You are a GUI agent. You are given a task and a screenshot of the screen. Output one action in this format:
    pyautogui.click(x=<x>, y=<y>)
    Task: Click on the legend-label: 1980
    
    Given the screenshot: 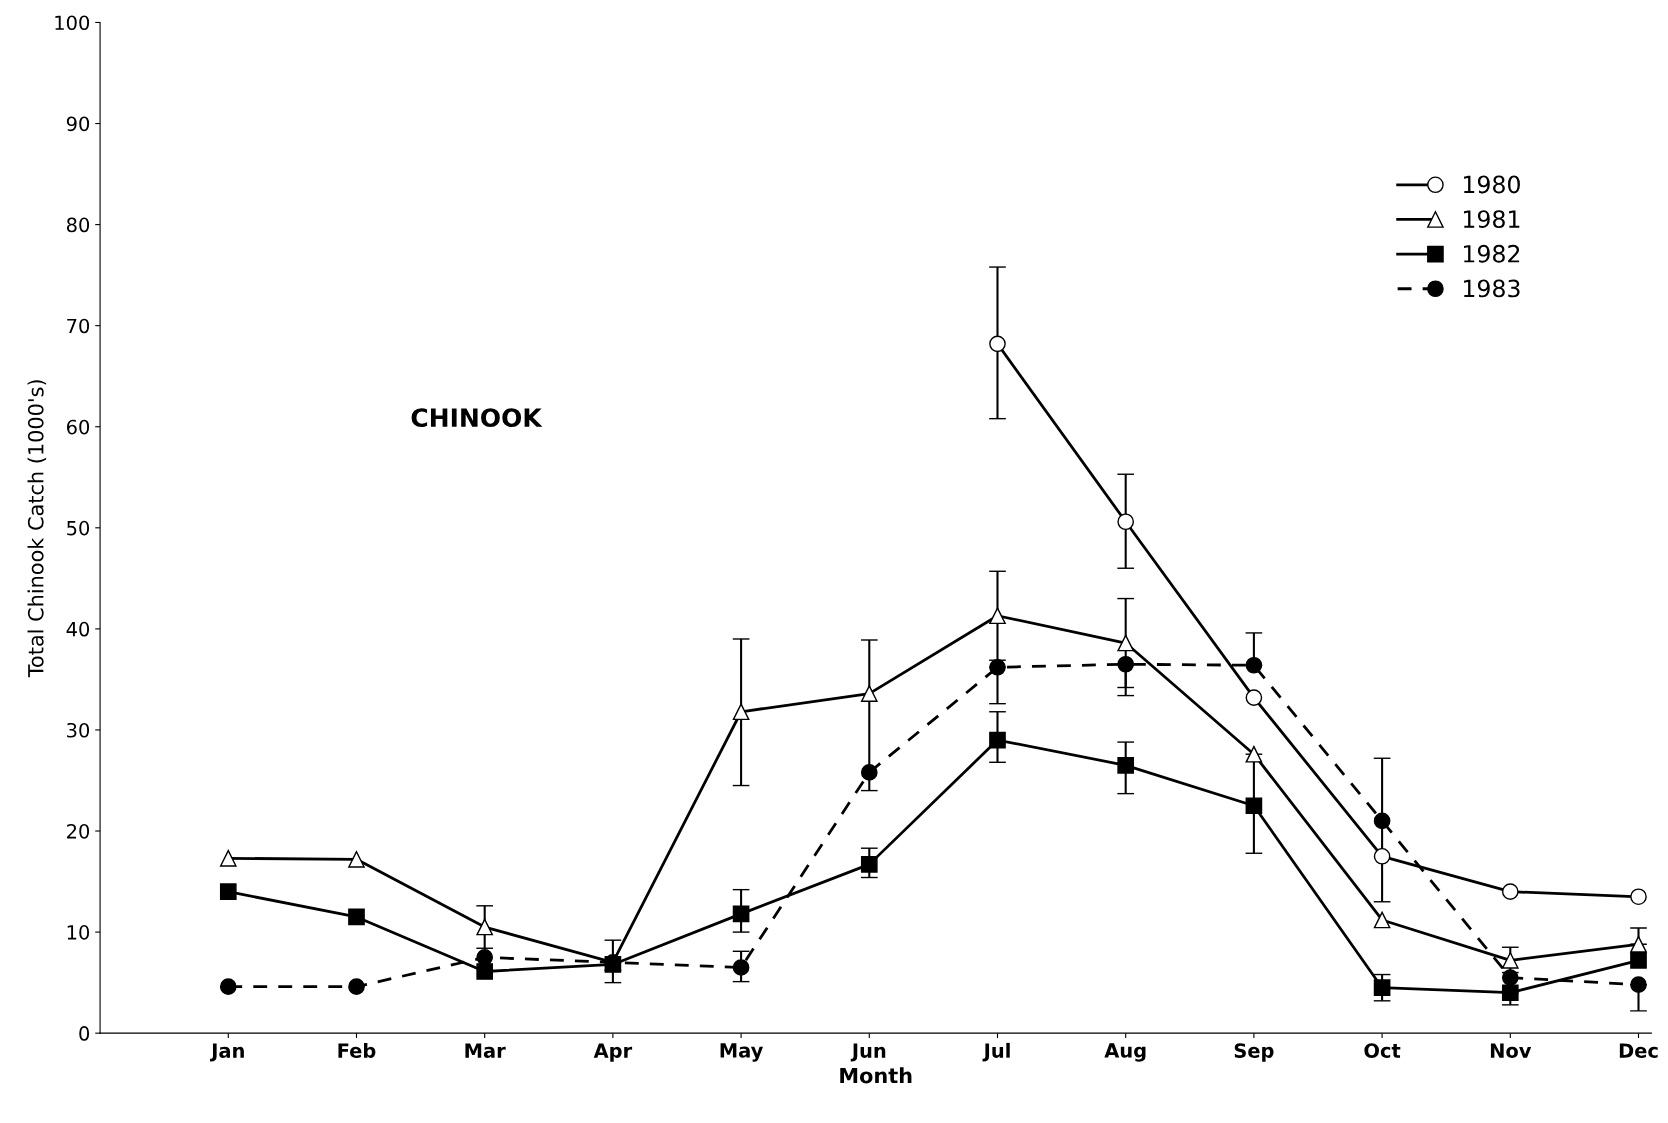 What is the action you would take?
    pyautogui.click(x=1491, y=184)
    